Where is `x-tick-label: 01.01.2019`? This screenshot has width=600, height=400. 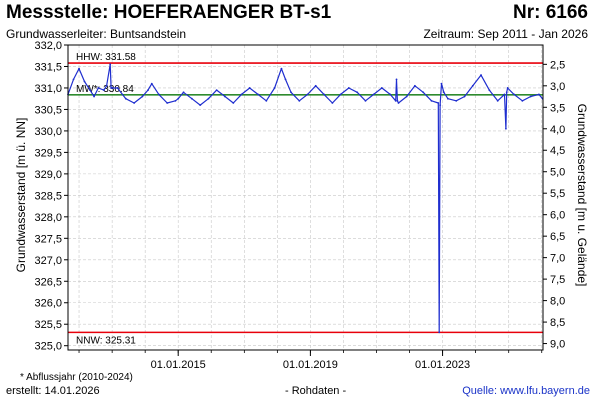 x-tick-label: 01.01.2019 is located at coordinates (310, 365).